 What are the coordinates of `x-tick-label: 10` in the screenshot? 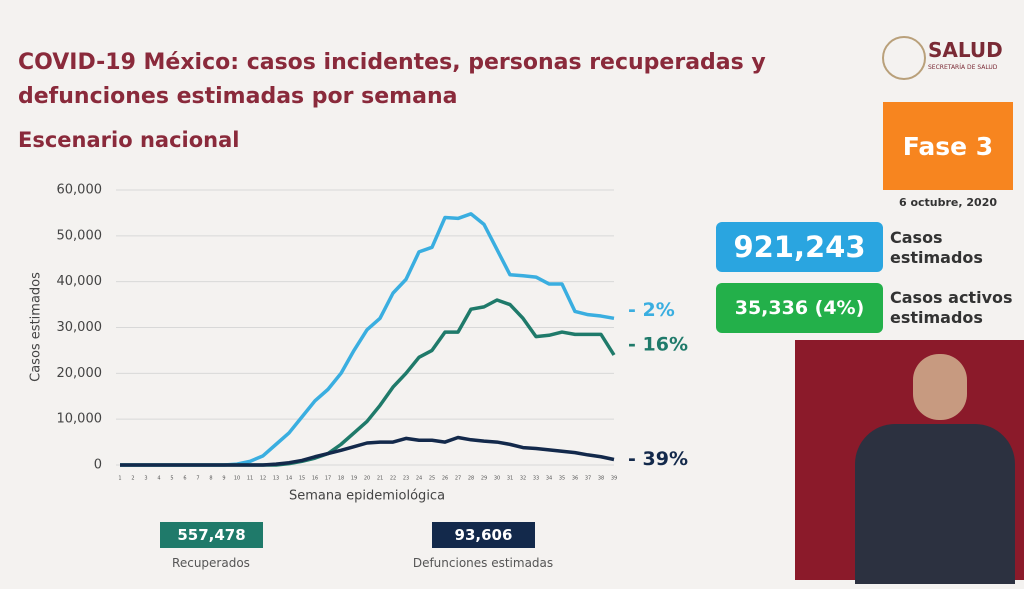 It's located at (237, 479).